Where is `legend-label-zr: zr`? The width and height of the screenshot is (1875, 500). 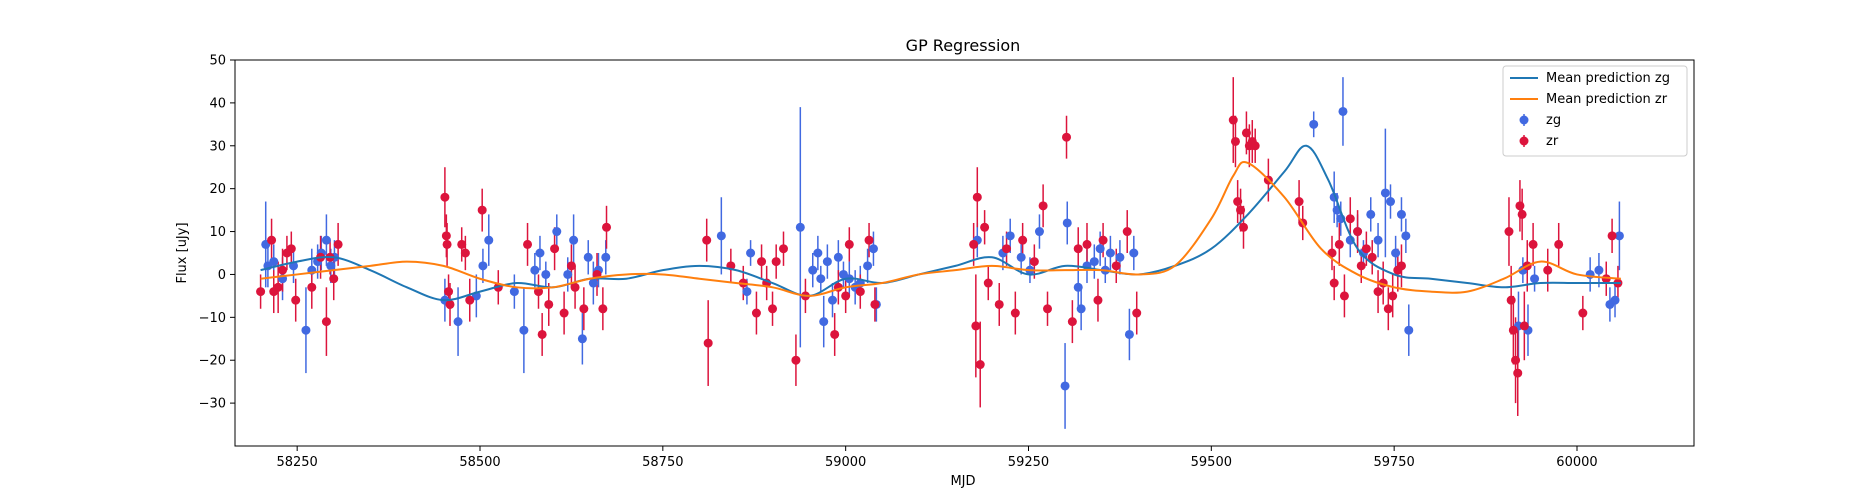 legend-label-zr: zr is located at coordinates (1552, 141).